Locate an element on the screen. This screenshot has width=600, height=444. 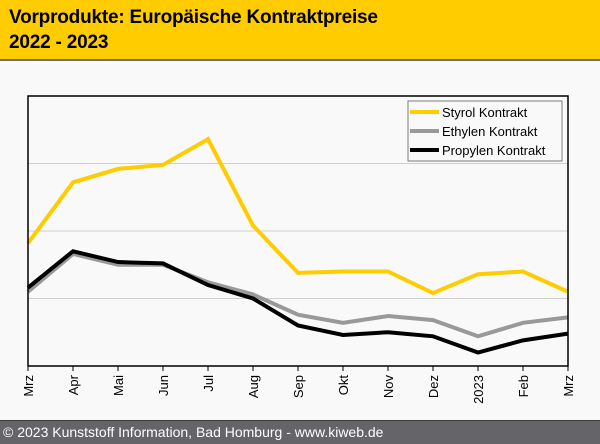
x-tick-label: Okt is located at coordinates (343, 385).